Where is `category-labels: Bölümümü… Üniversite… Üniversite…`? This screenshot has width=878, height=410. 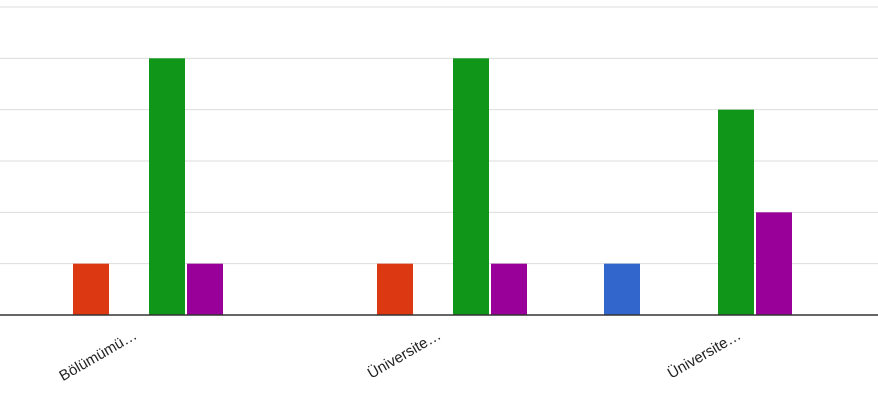
category-labels: Bölümümü… Üniversite… Üniversite… is located at coordinates (400, 355).